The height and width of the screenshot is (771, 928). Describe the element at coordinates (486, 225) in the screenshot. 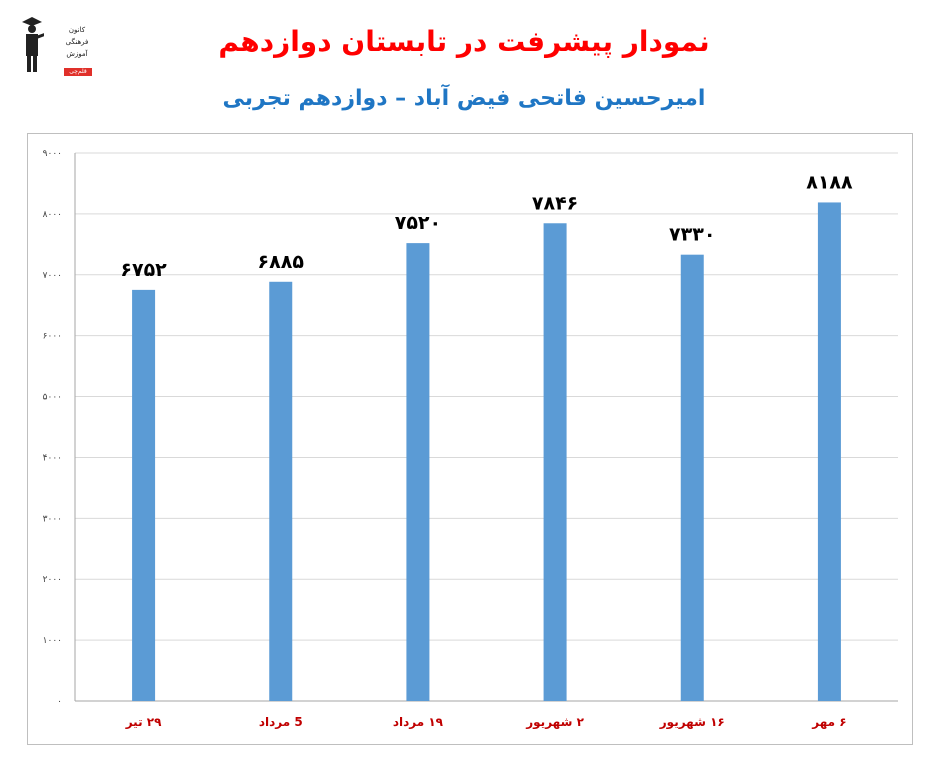

I see `data-labels: ۶۷۵۲ ۶۸۸۵ ۷۵۲۰ ۷۸۴۶ ۷۳۳۰ ۸۱۸۸` at that location.